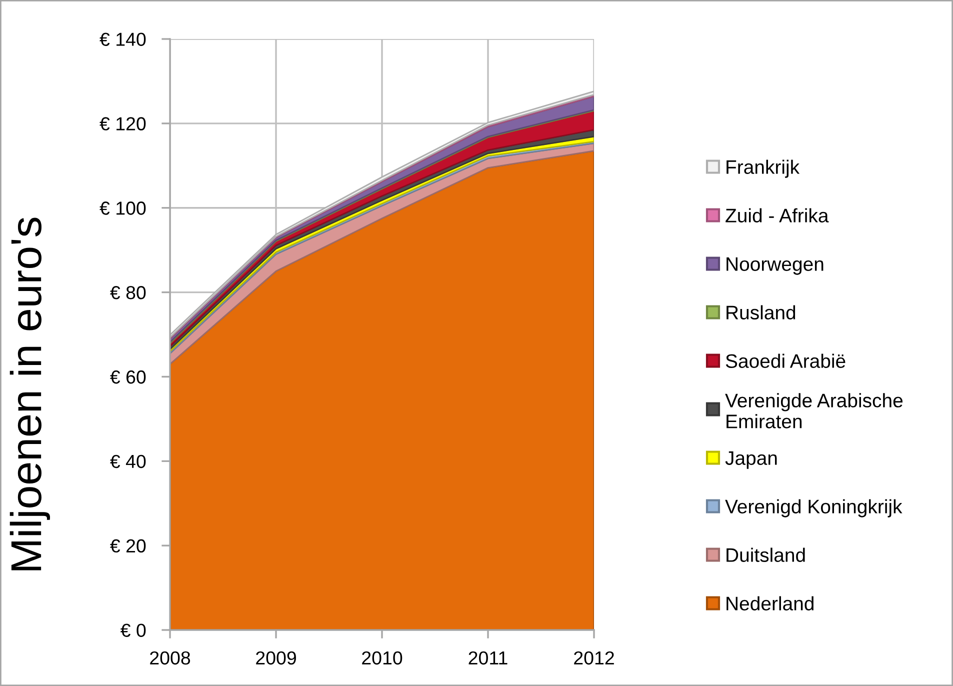 The height and width of the screenshot is (686, 953). I want to click on x-tick-label: 2010, so click(382, 658).